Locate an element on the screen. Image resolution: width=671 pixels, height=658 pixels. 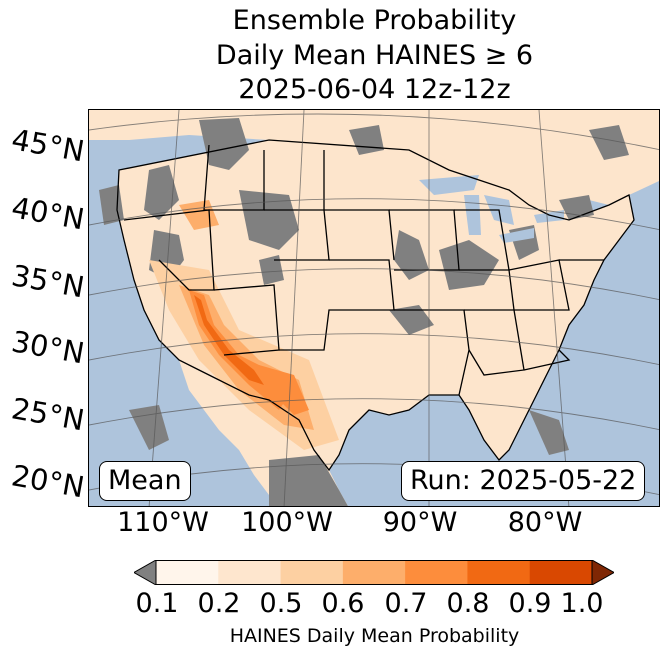
lat-label-40: 40°N is located at coordinates (48, 213).